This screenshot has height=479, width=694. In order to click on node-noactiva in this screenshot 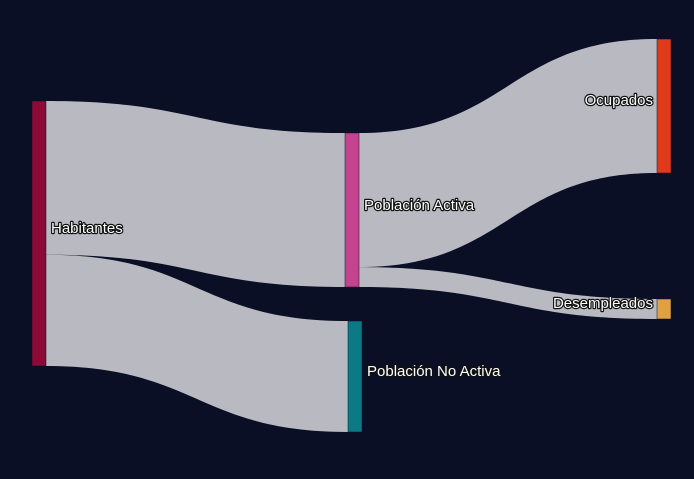, I will do `click(355, 376)`.